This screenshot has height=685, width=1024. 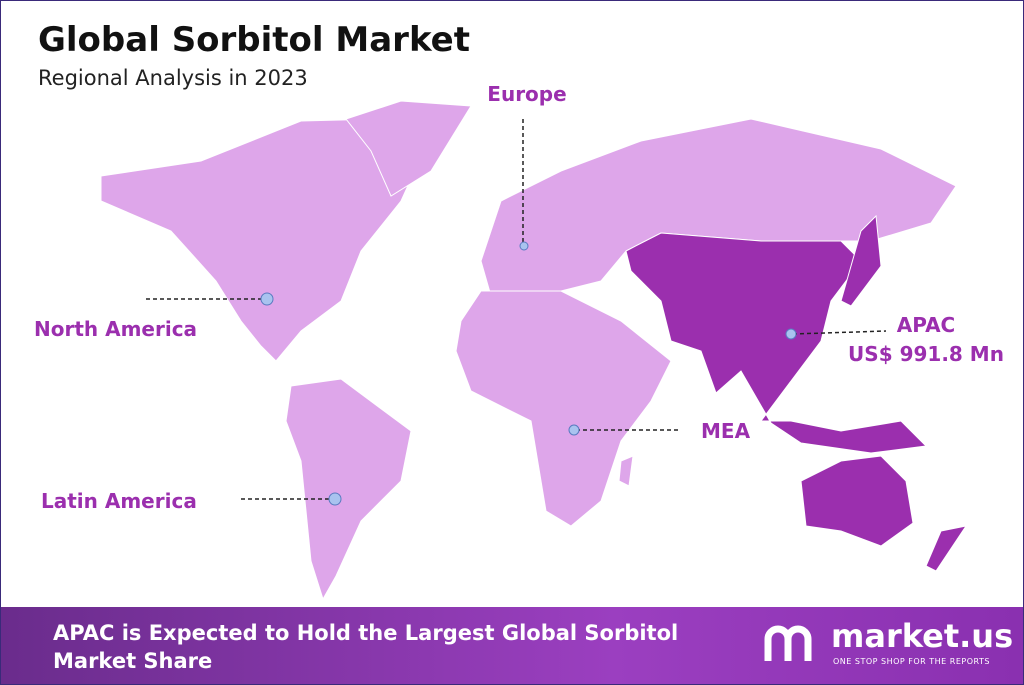 What do you see at coordinates (926, 325) in the screenshot?
I see `region-label: APAC` at bounding box center [926, 325].